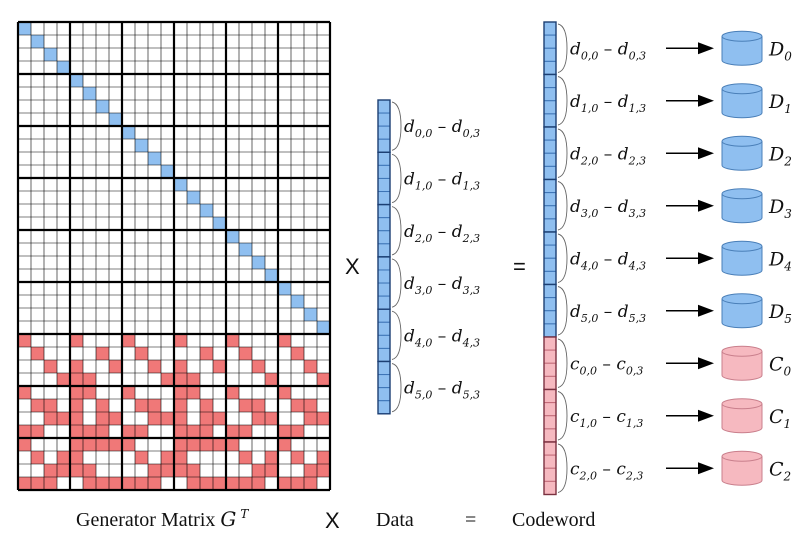  Describe the element at coordinates (442, 180) in the screenshot. I see `data-row-label: d1,0 – d1,3` at that location.